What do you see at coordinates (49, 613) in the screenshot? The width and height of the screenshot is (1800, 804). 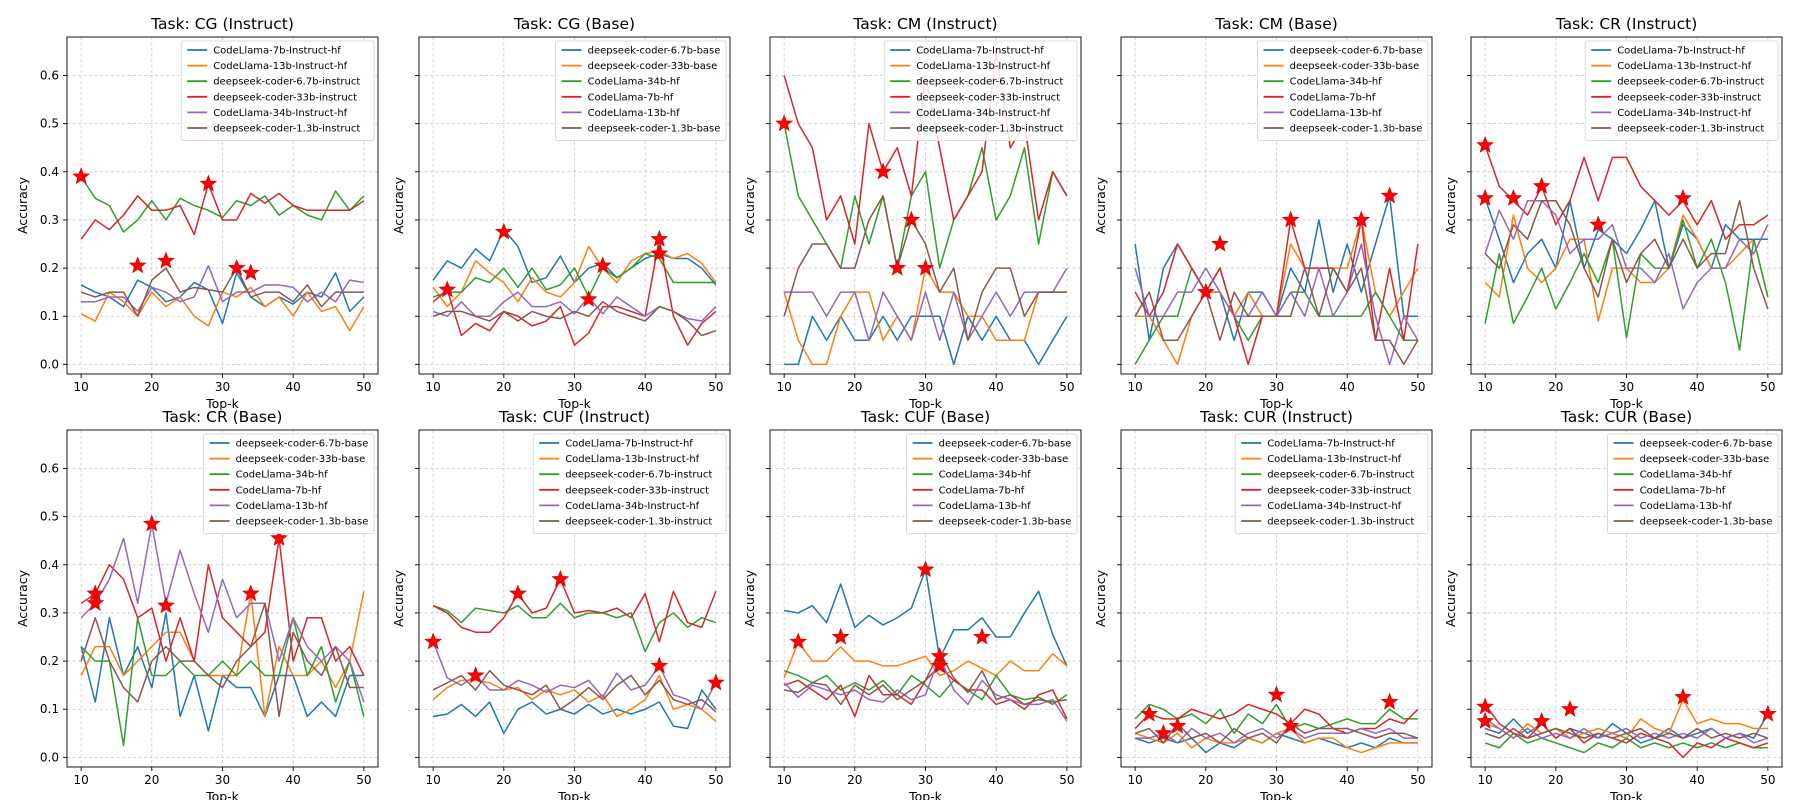 I see `y-tick-label: 0.3` at bounding box center [49, 613].